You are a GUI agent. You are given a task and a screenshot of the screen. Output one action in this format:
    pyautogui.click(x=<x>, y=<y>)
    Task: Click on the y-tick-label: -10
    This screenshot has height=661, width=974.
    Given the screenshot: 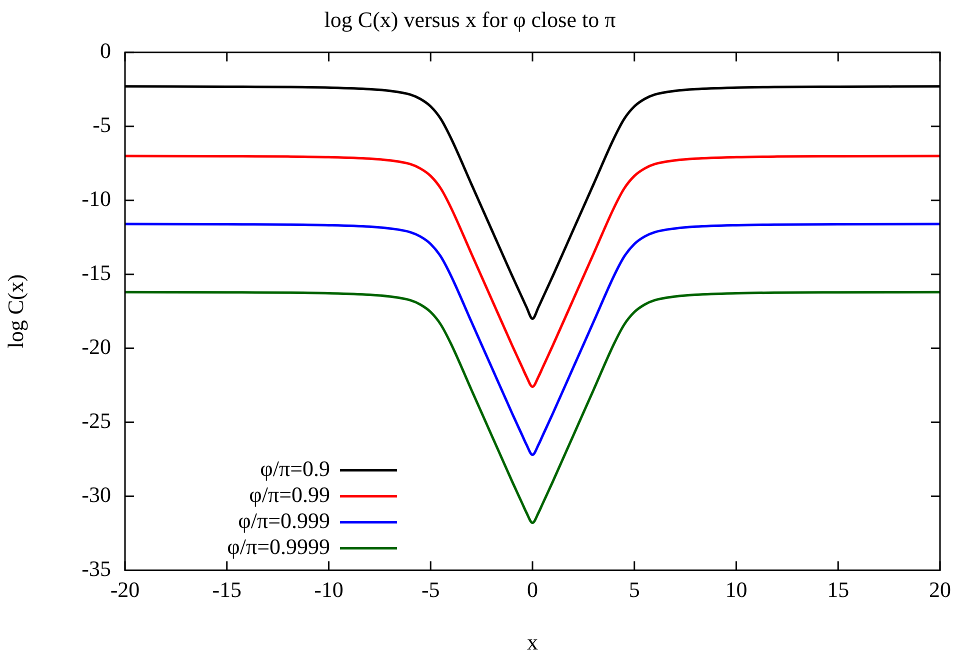 What is the action you would take?
    pyautogui.click(x=96, y=199)
    